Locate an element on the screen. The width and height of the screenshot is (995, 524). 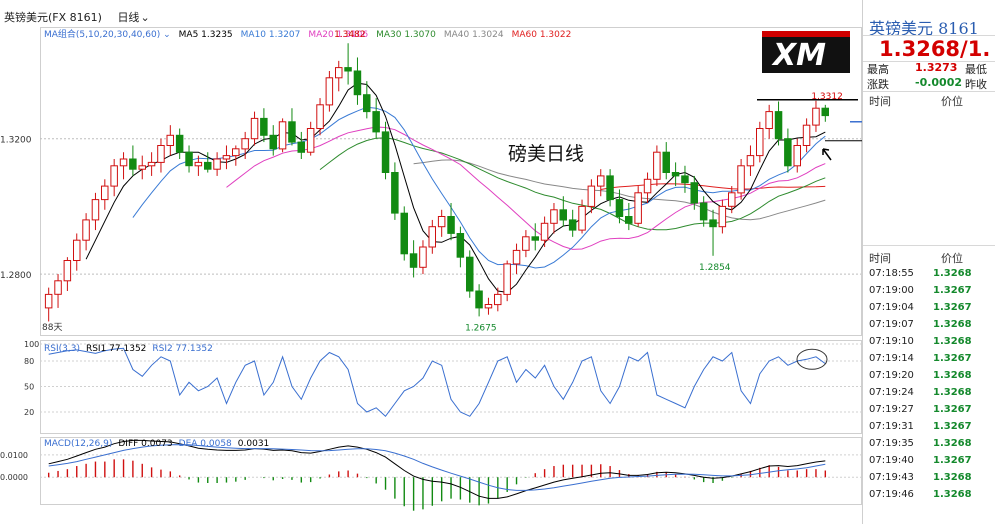
tick-row: 07:19:40 1.3267 is located at coordinates (931, 460).